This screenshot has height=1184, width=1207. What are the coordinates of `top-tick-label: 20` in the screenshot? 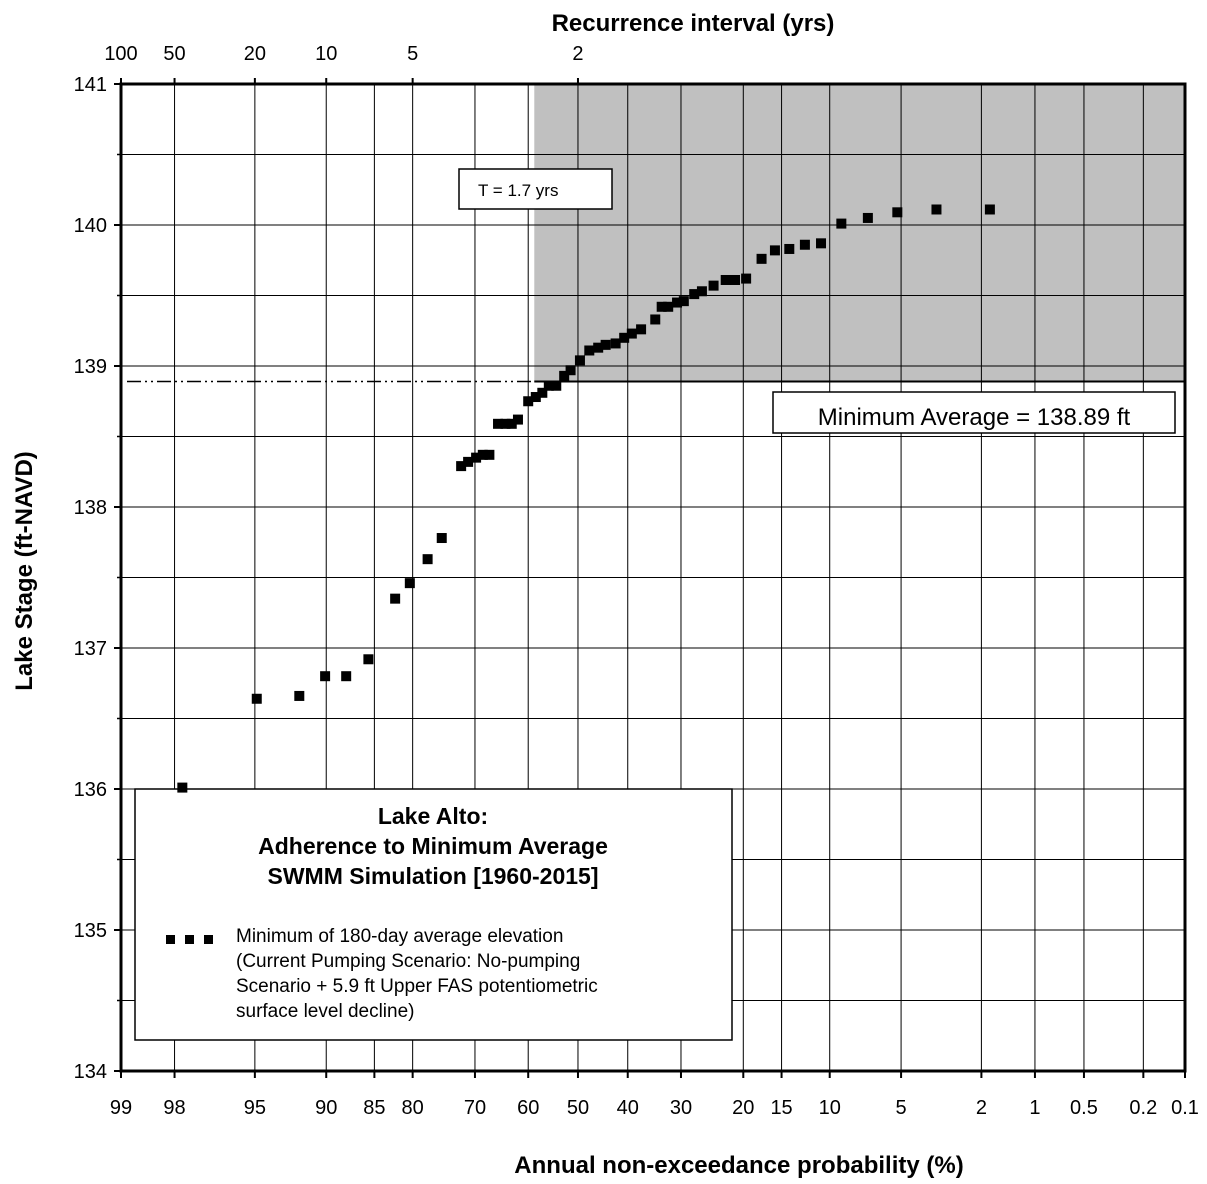 It's located at (255, 54).